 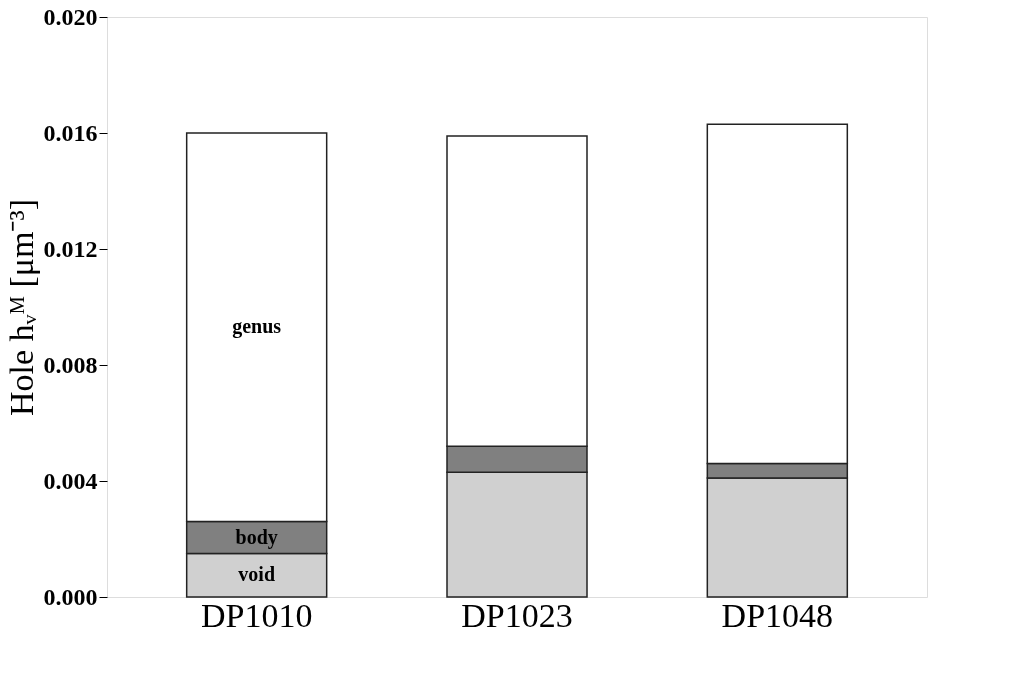 What do you see at coordinates (517, 615) in the screenshot?
I see `x-tick-label: DP1023` at bounding box center [517, 615].